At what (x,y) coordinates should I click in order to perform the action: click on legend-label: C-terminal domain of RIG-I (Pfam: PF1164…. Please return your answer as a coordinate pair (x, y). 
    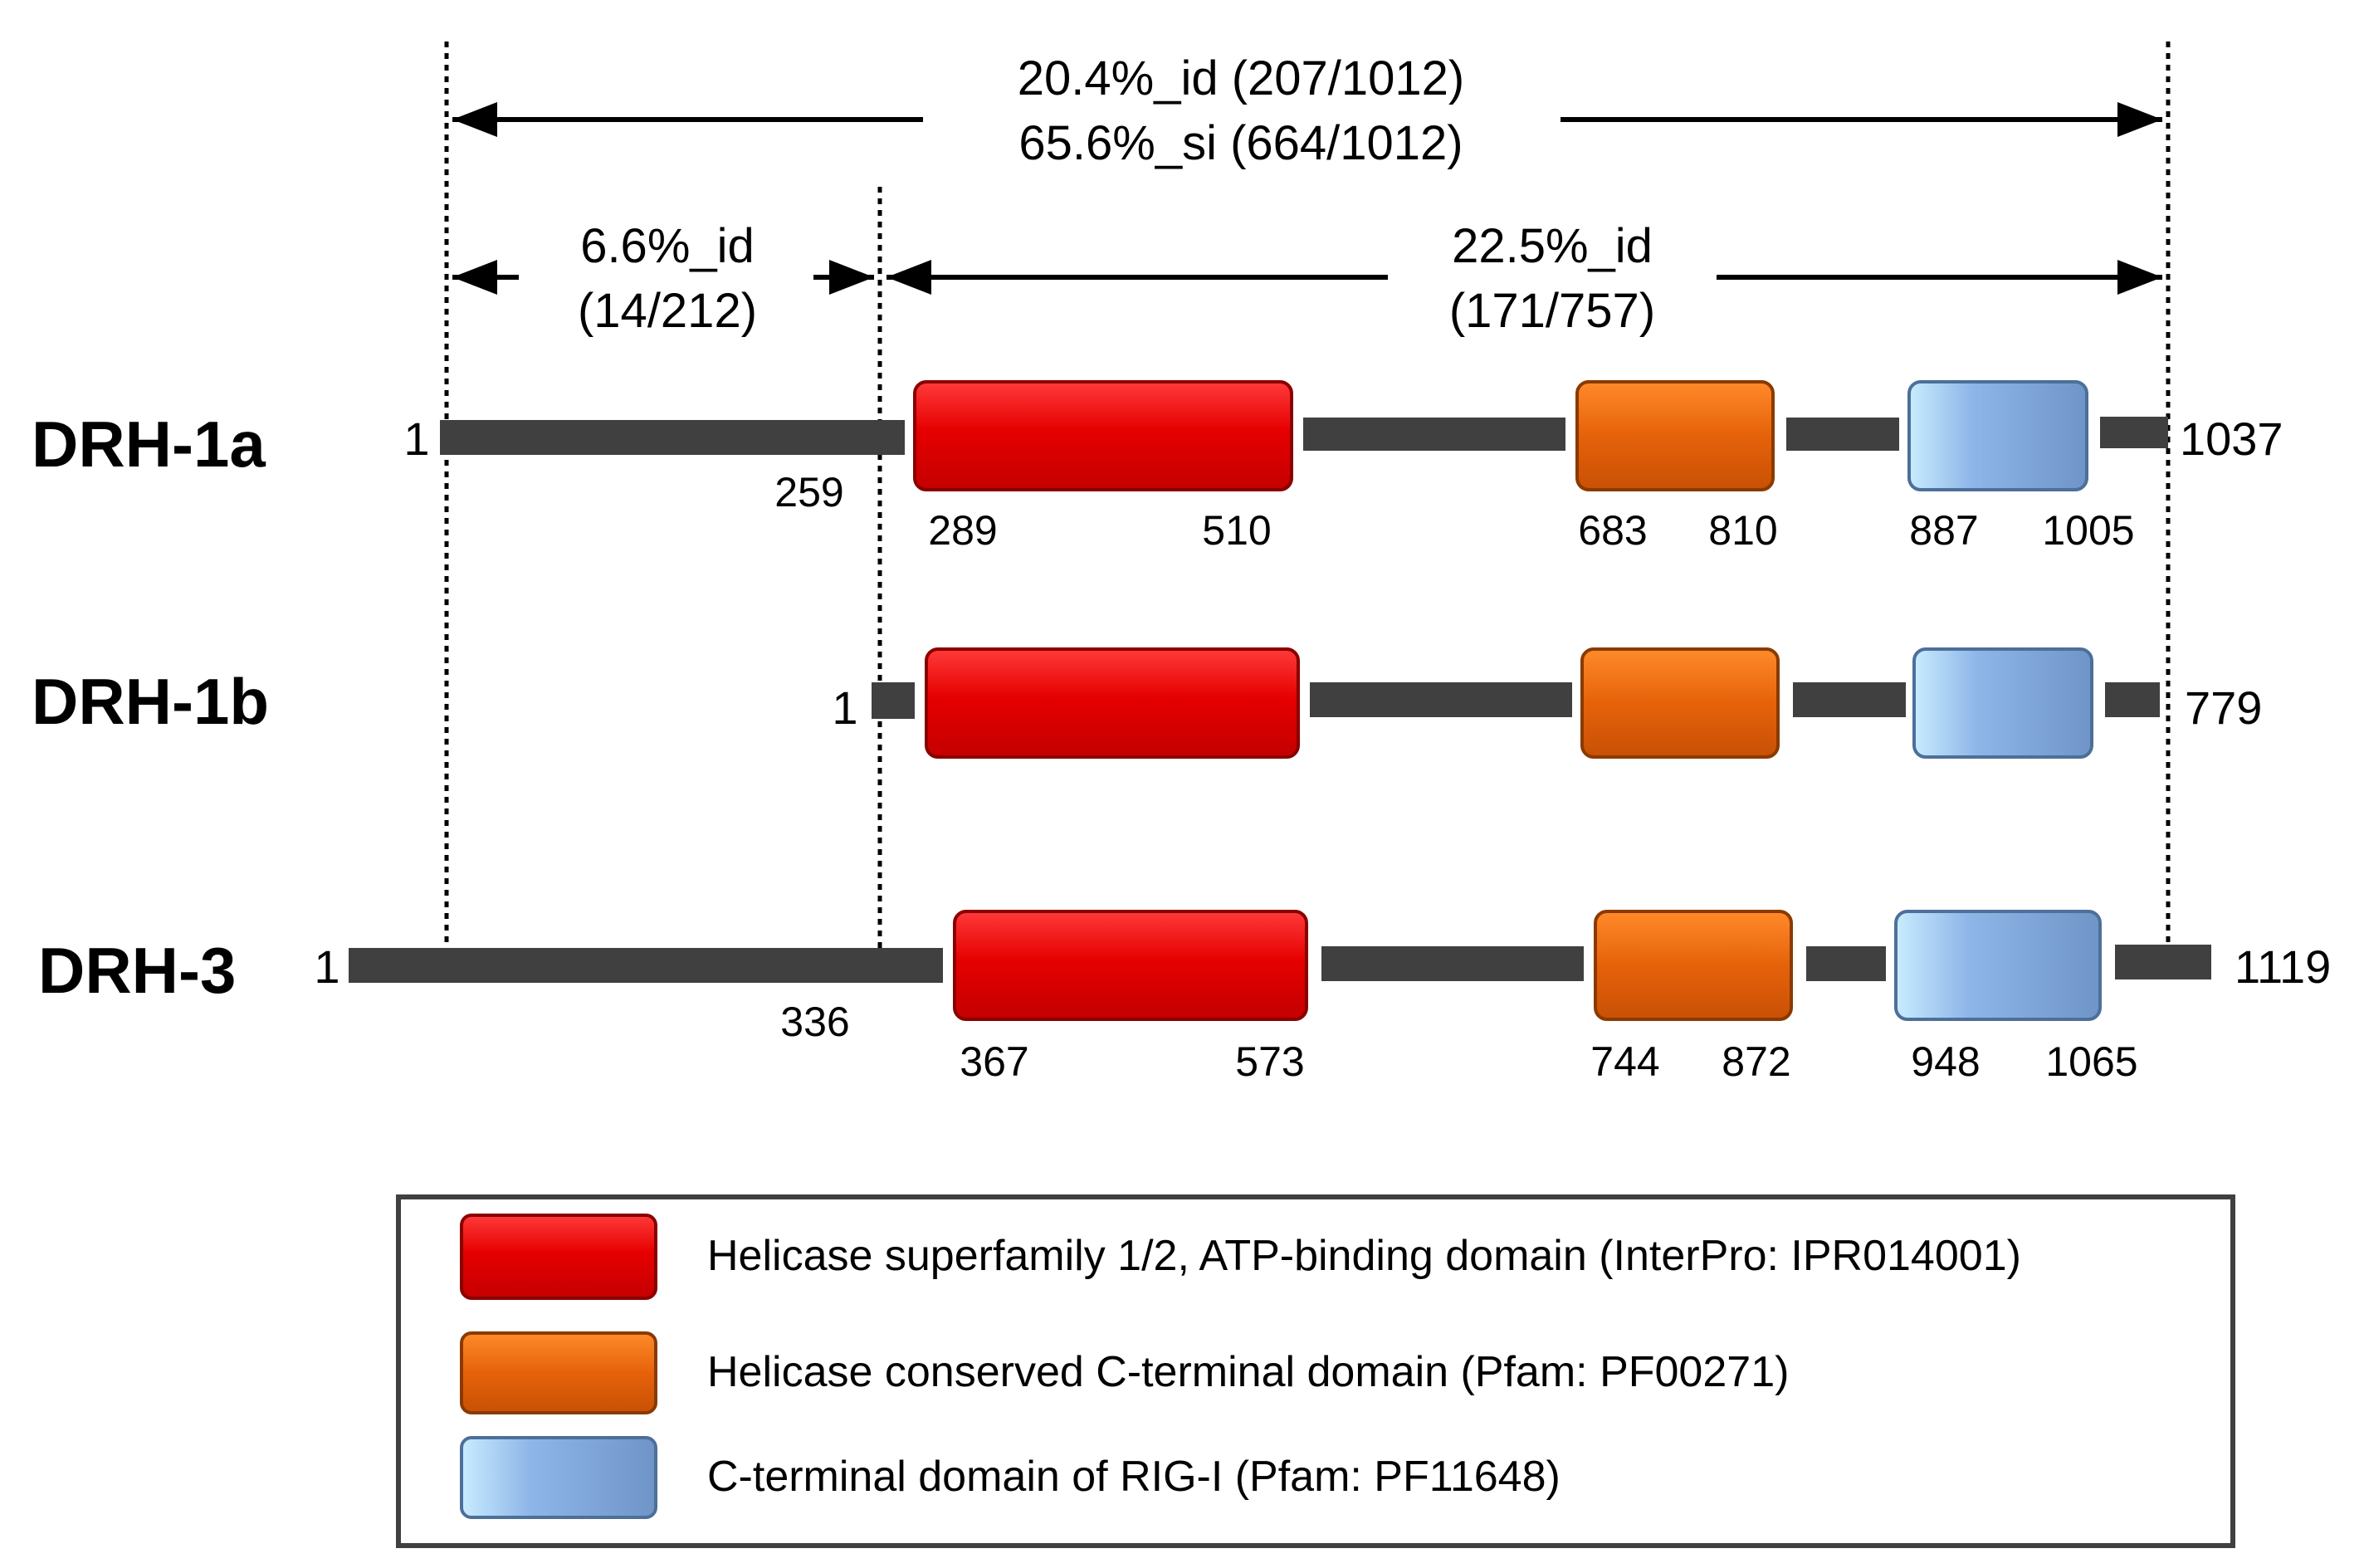
    Looking at the image, I should click on (1134, 1477).